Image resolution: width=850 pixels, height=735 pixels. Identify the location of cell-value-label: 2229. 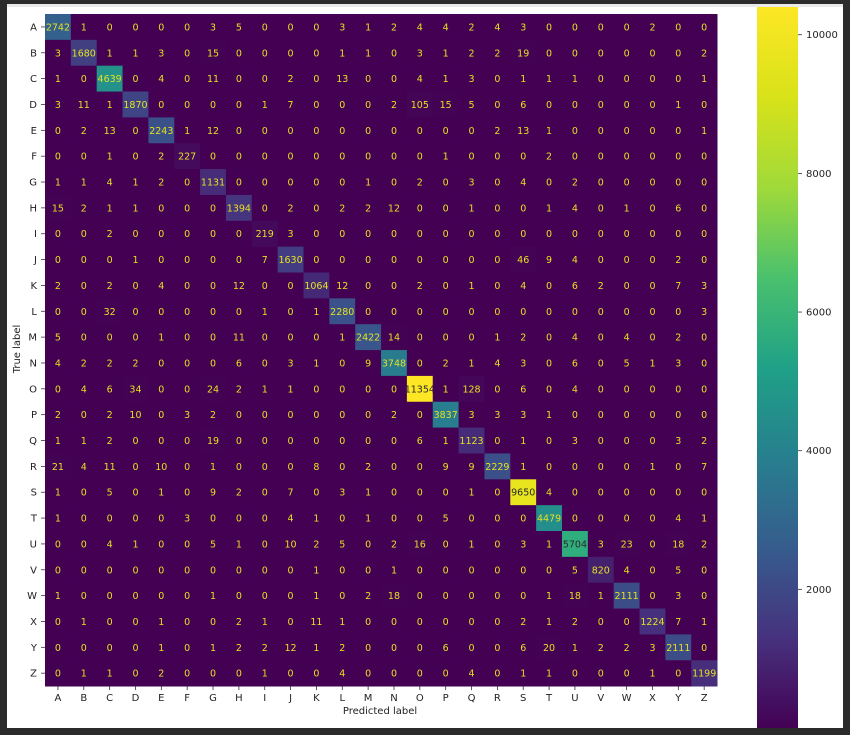
(497, 467).